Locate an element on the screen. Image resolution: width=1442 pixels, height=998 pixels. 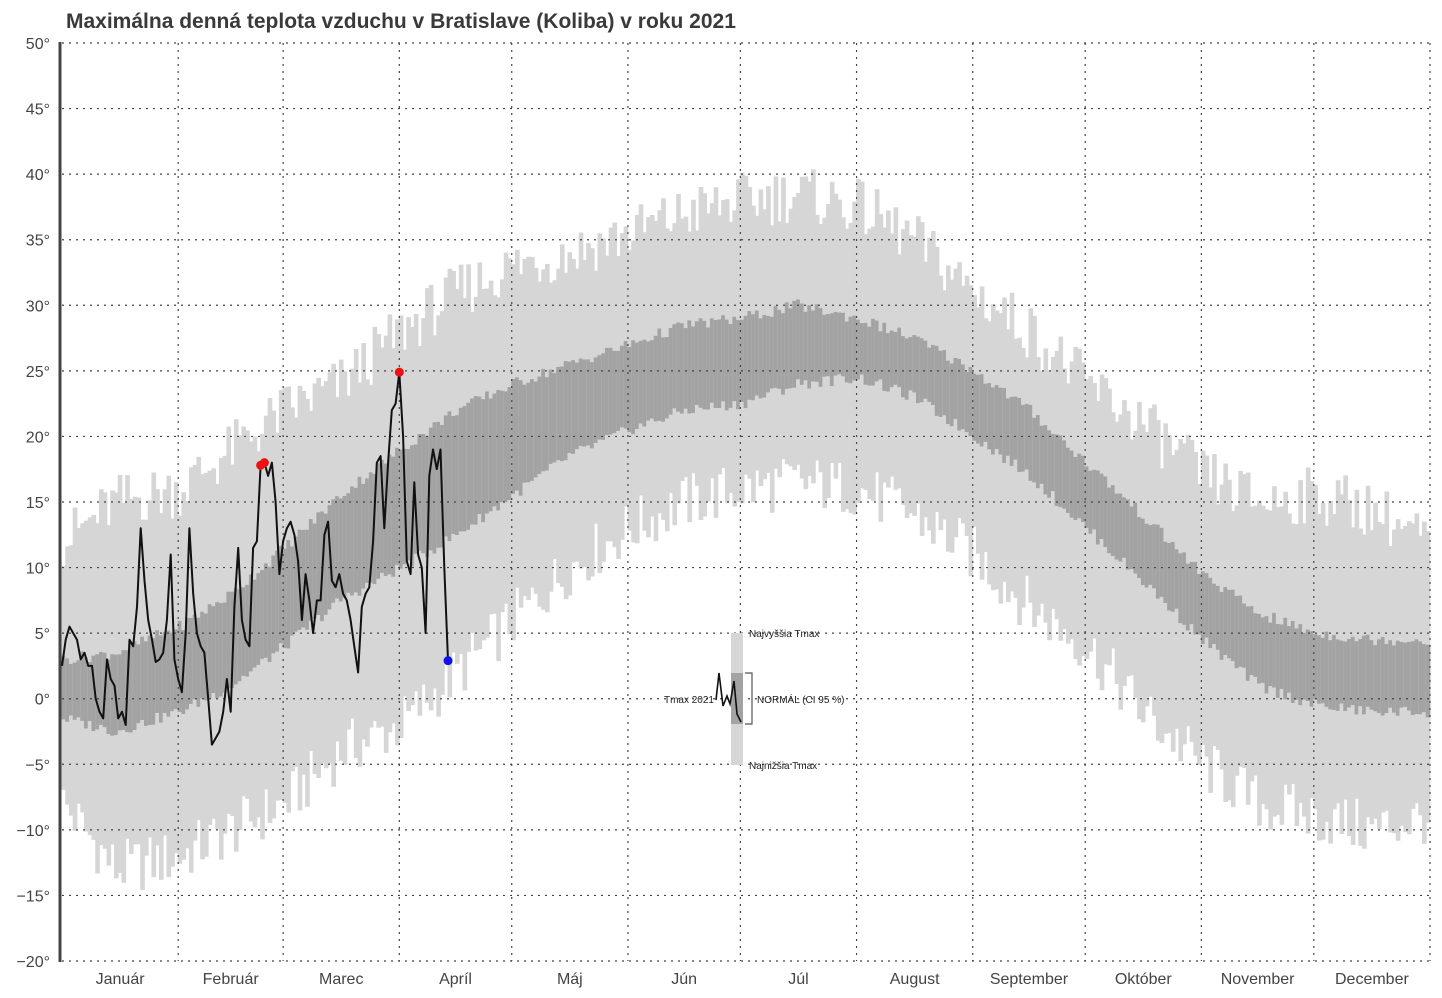
y-tick-label: 35° is located at coordinates (38, 241).